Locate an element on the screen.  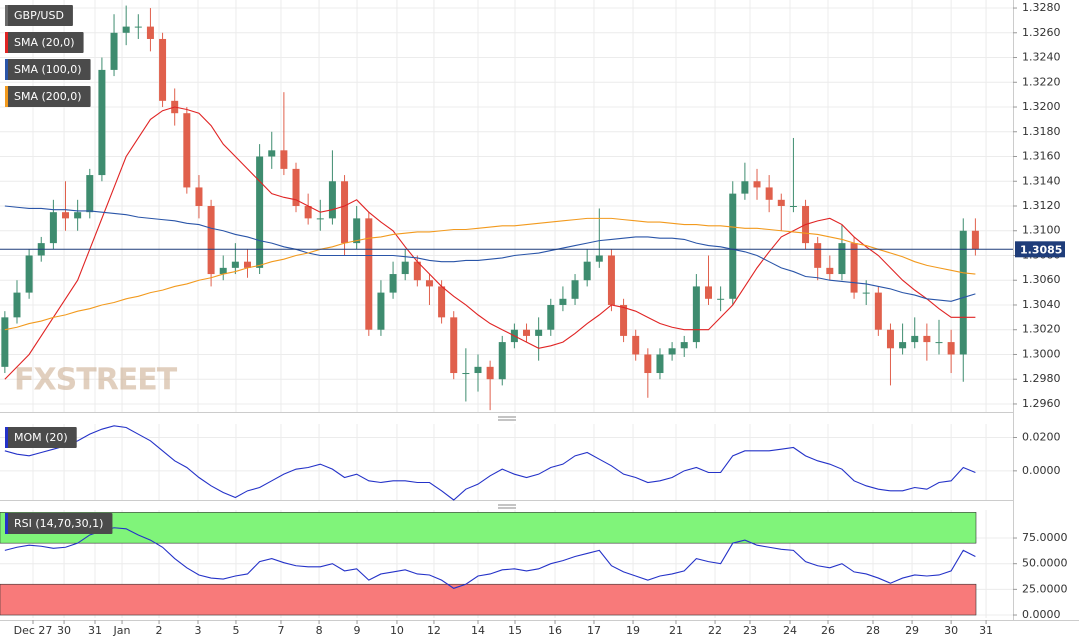
last-price-box is located at coordinates (1040, 249).